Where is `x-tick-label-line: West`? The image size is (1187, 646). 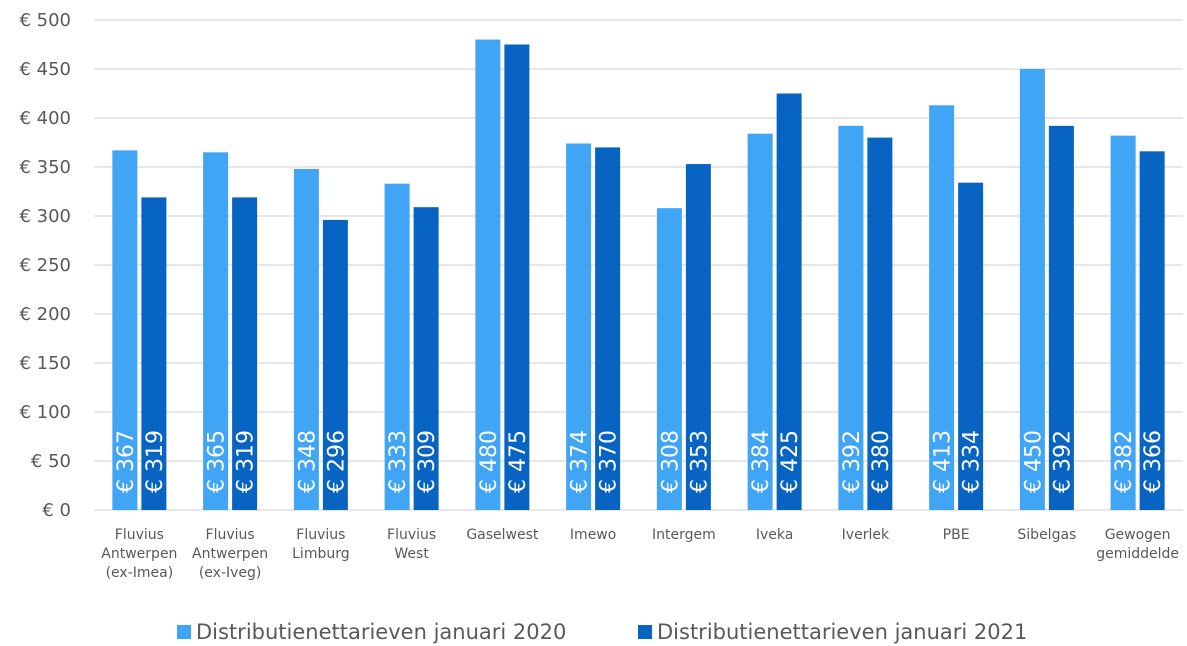 x-tick-label-line: West is located at coordinates (411, 554).